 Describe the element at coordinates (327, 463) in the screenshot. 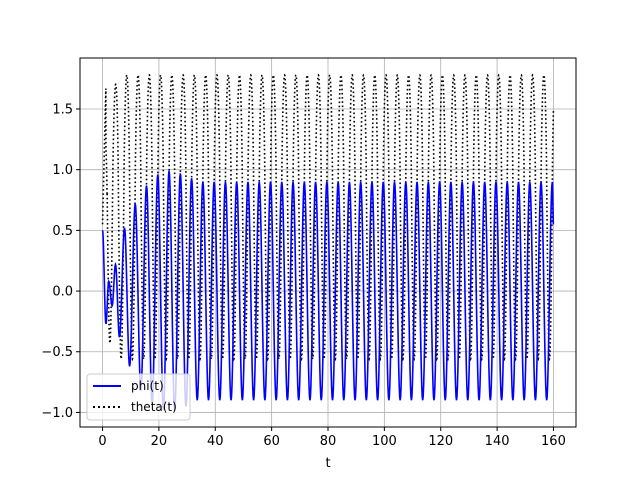

I see `x-axis-label: t` at that location.